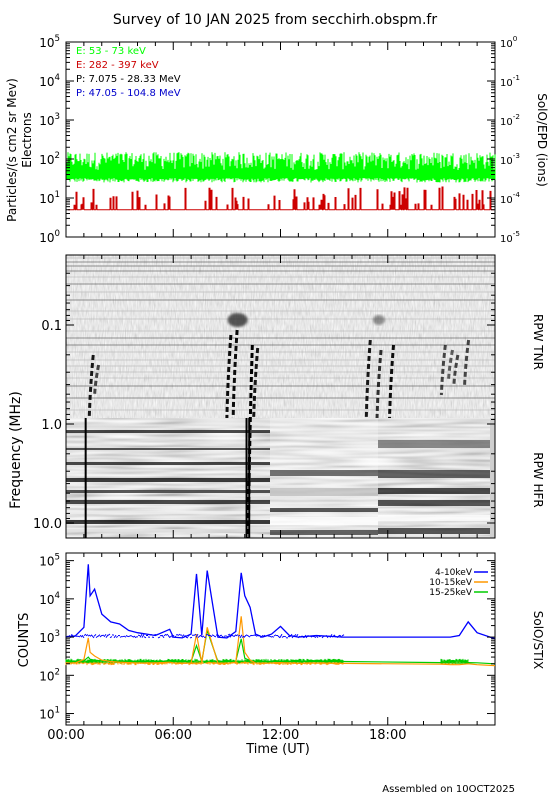  Describe the element at coordinates (49, 42) in the screenshot. I see `epd-left-tick-label: 10⁵` at that location.